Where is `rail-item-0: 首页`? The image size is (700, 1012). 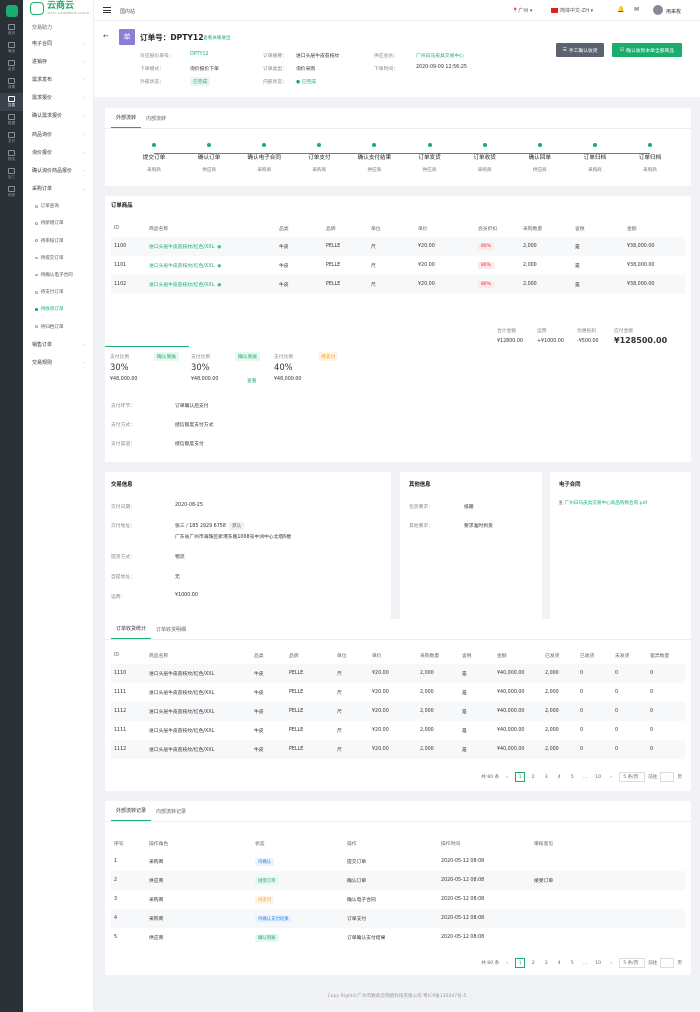 rail-item-0: 首页 is located at coordinates (11, 30).